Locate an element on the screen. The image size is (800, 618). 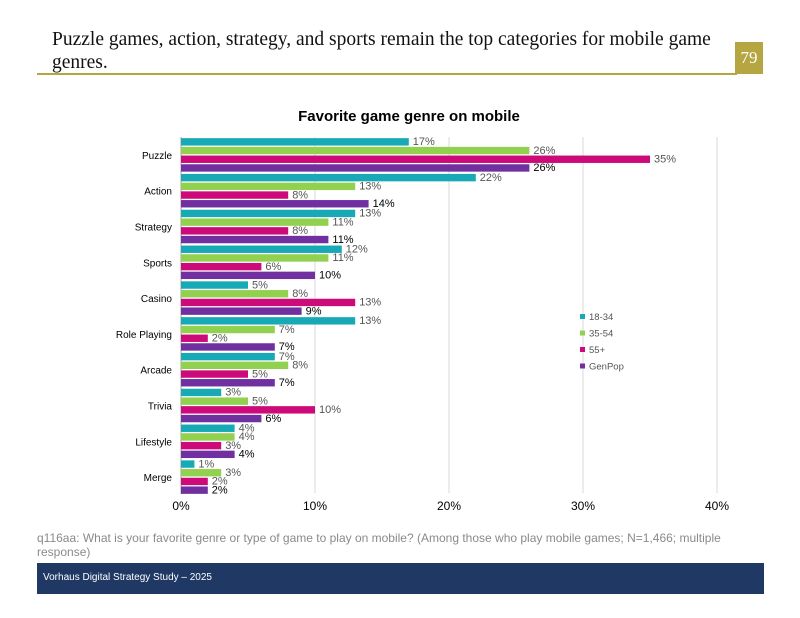
data-label: 12% is located at coordinates (357, 249).